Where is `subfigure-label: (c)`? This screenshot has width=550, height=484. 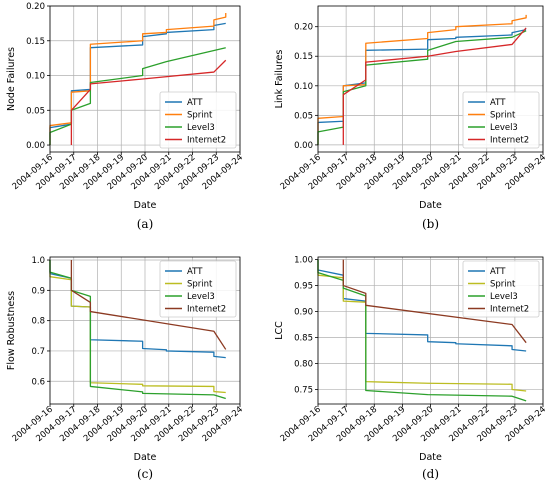
subfigure-label: (c) is located at coordinates (145, 474).